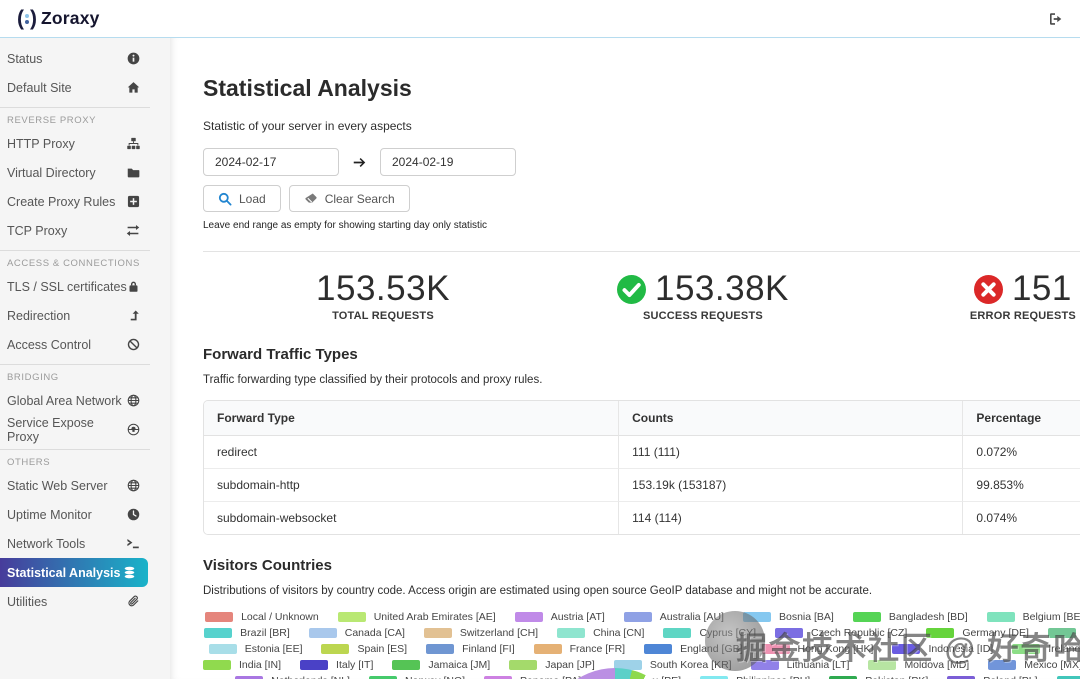 This screenshot has width=1080, height=679. What do you see at coordinates (411, 485) in the screenshot?
I see `table-cell: subdomain-http` at bounding box center [411, 485].